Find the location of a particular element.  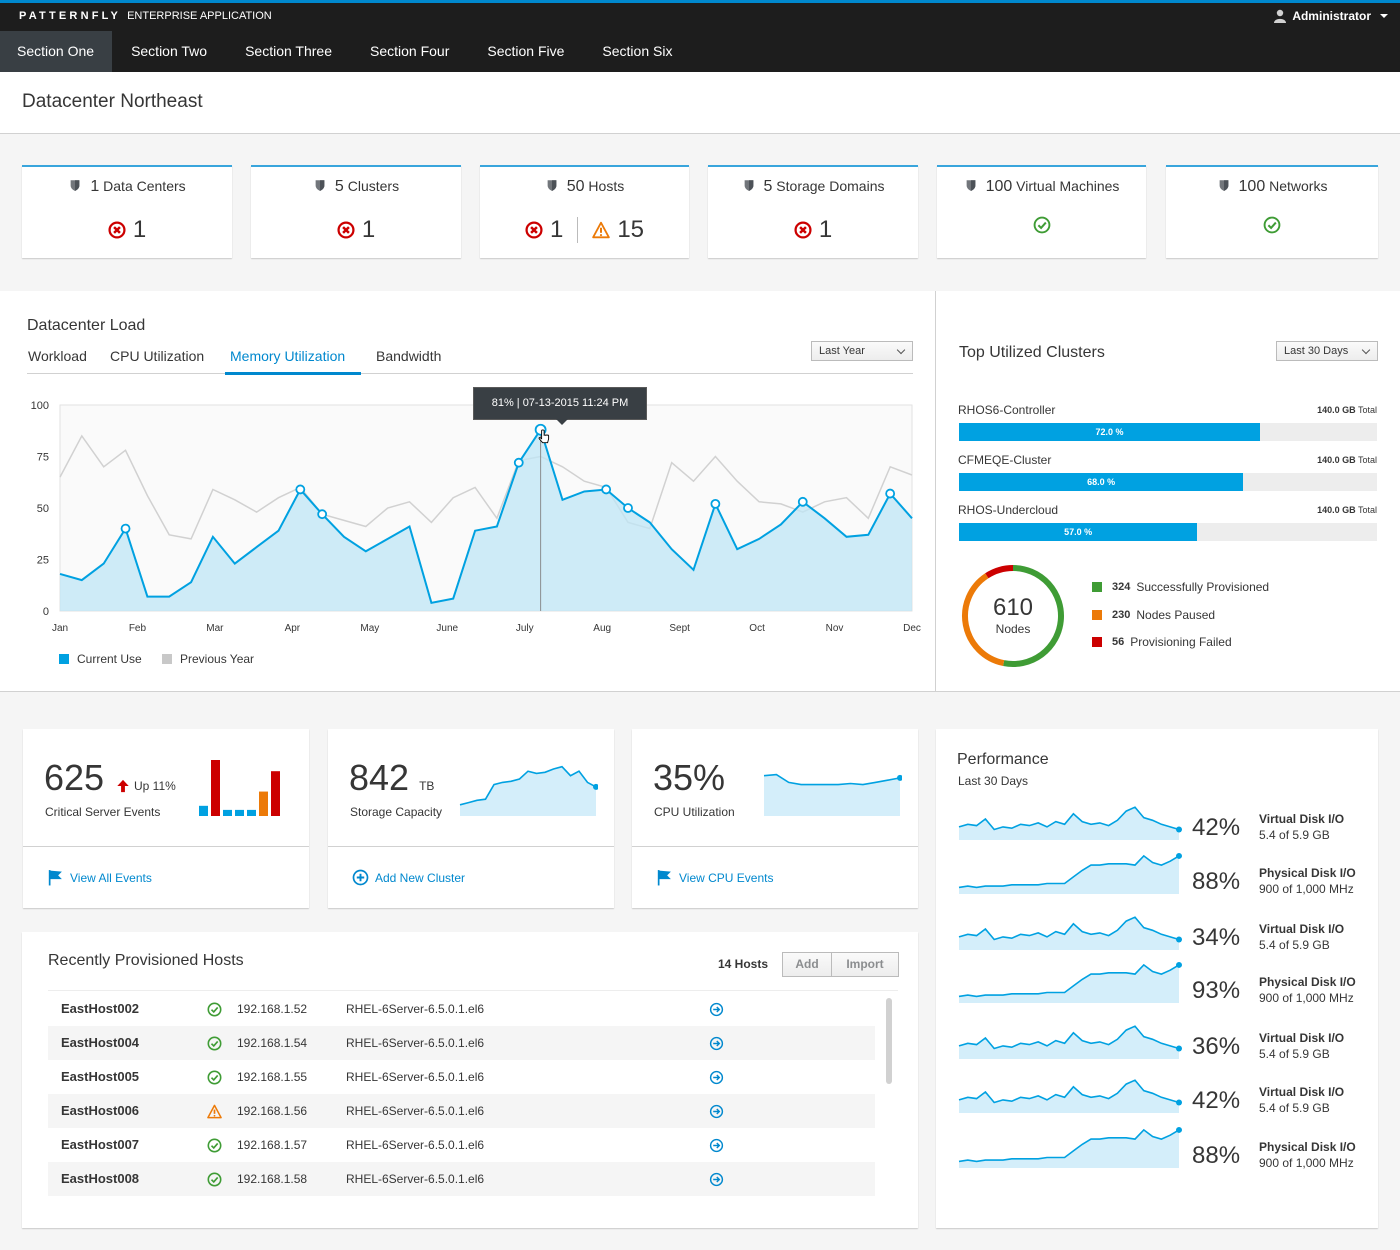

aggregate-label: Storage Domains is located at coordinates (828, 186).